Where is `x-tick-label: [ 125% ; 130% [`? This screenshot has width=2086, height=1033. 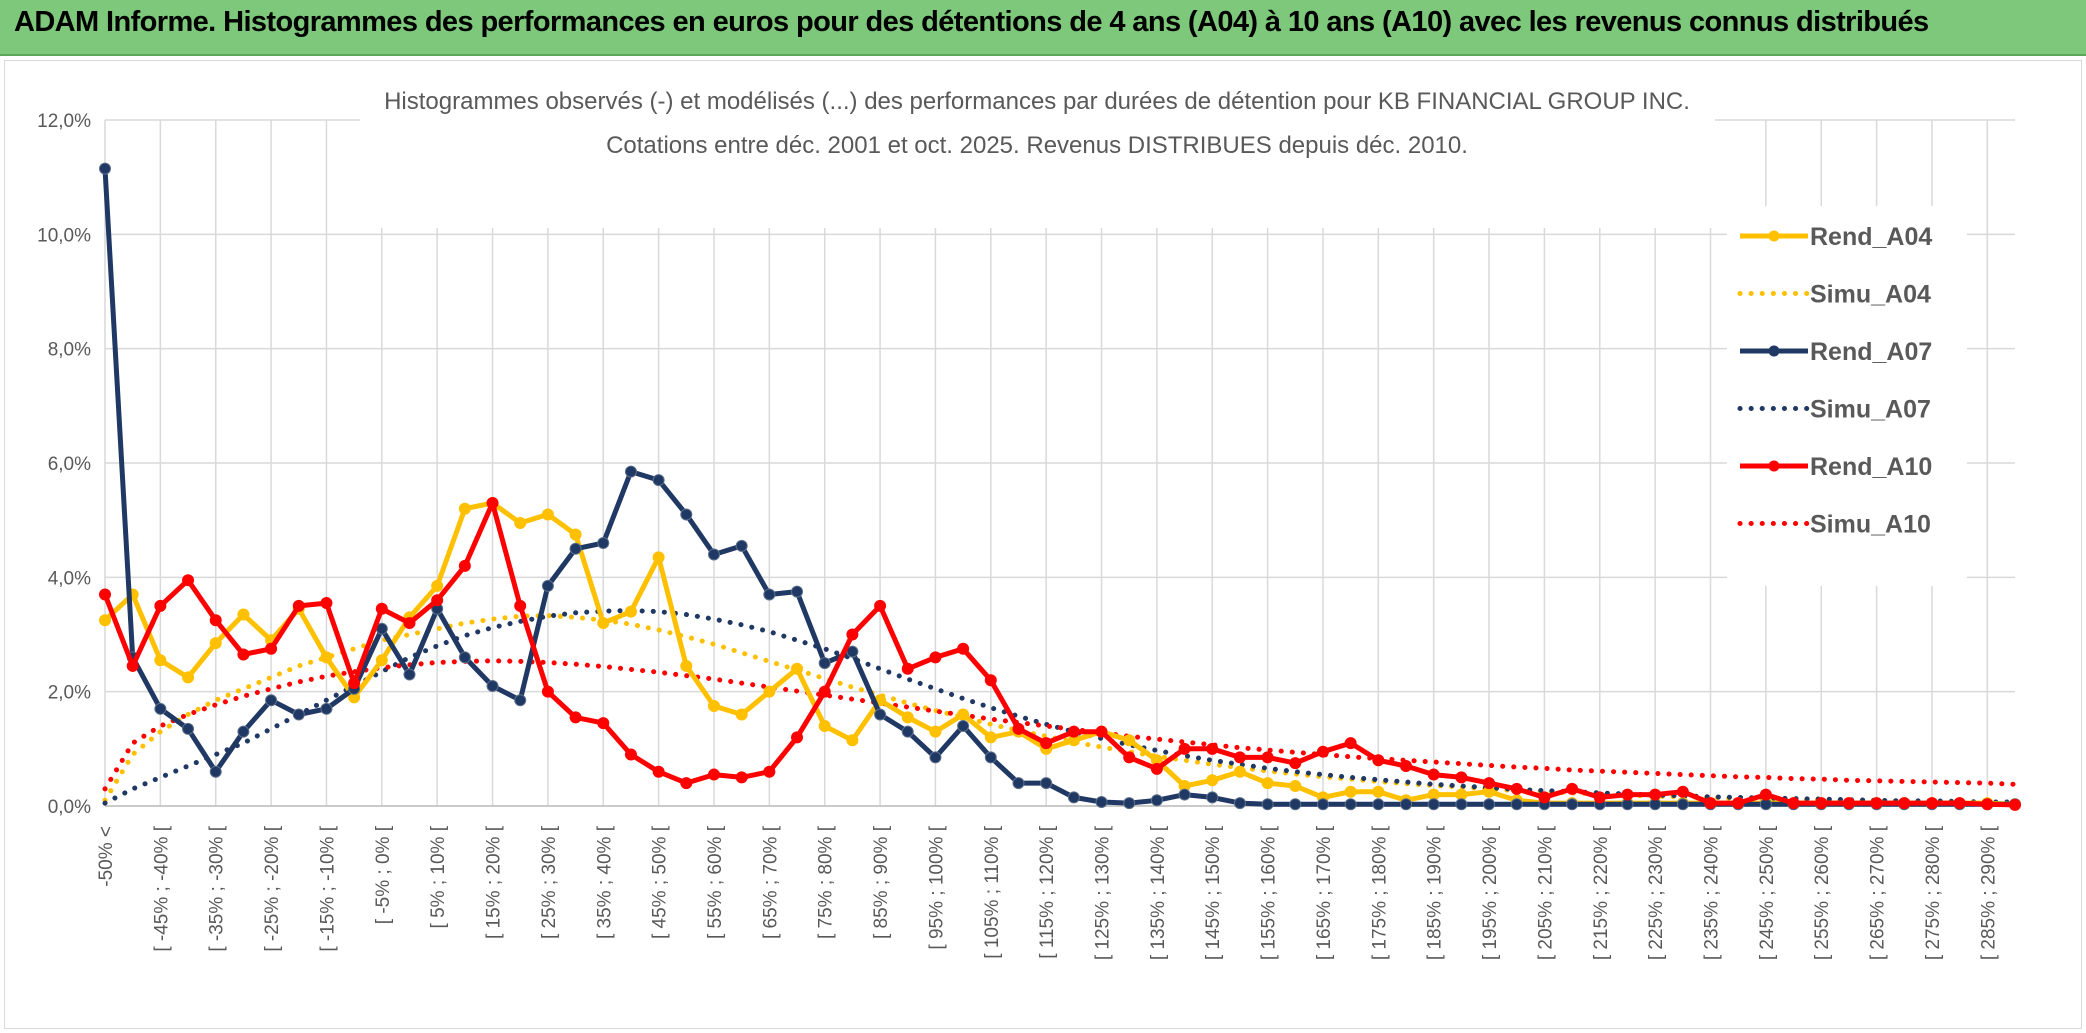 x-tick-label: [ 125% ; 130% [ is located at coordinates (1103, 892).